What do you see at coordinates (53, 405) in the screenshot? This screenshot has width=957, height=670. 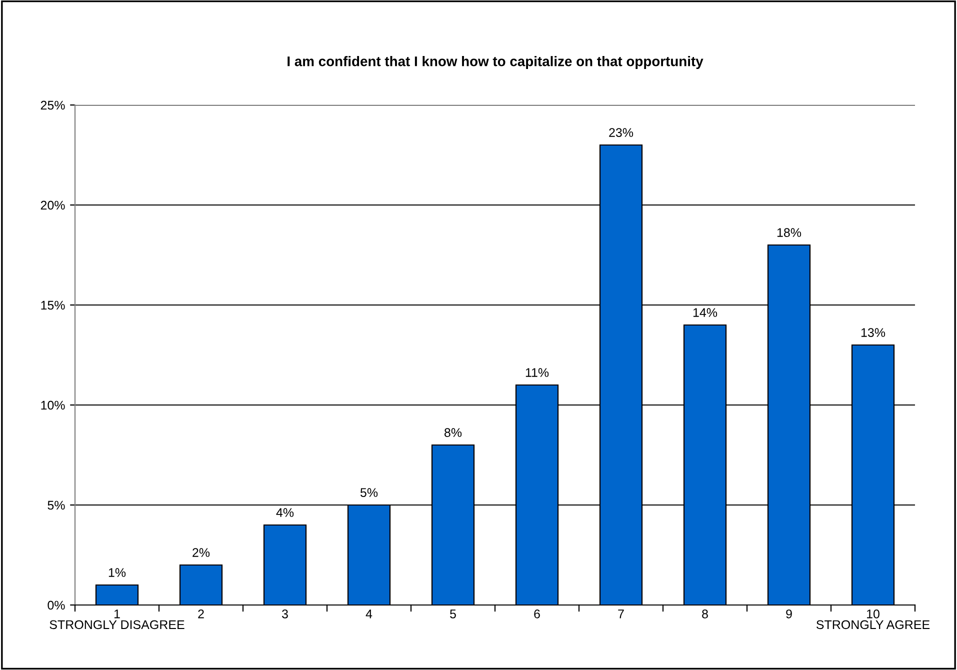 I see `y-tick-label: 10%` at bounding box center [53, 405].